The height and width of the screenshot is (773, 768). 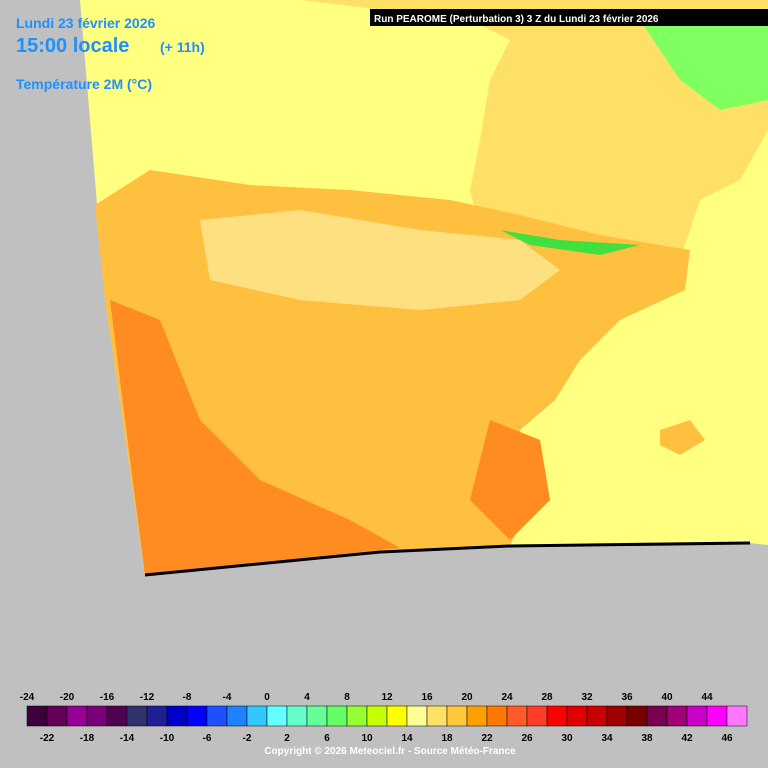 I want to click on legend-panel, so click(x=384, y=726).